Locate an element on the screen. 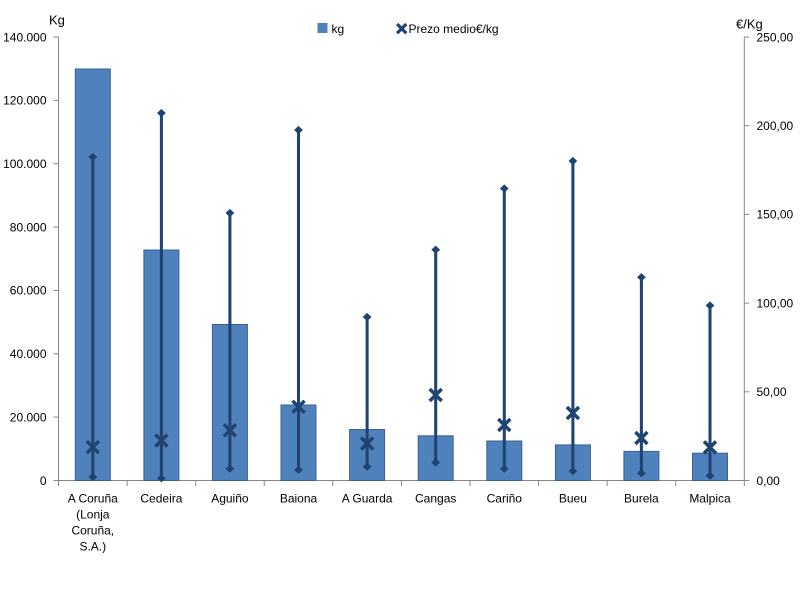 Image resolution: width=800 pixels, height=593 pixels. svg-text: 20.000 is located at coordinates (28, 417).